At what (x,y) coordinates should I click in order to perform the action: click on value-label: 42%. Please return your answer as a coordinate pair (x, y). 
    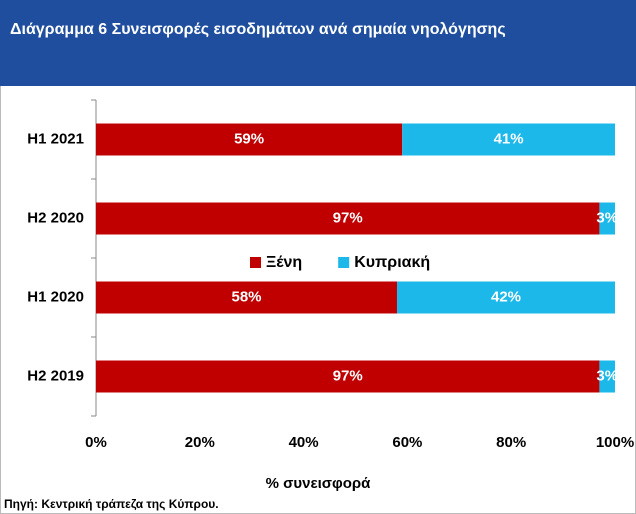
    Looking at the image, I should click on (506, 296).